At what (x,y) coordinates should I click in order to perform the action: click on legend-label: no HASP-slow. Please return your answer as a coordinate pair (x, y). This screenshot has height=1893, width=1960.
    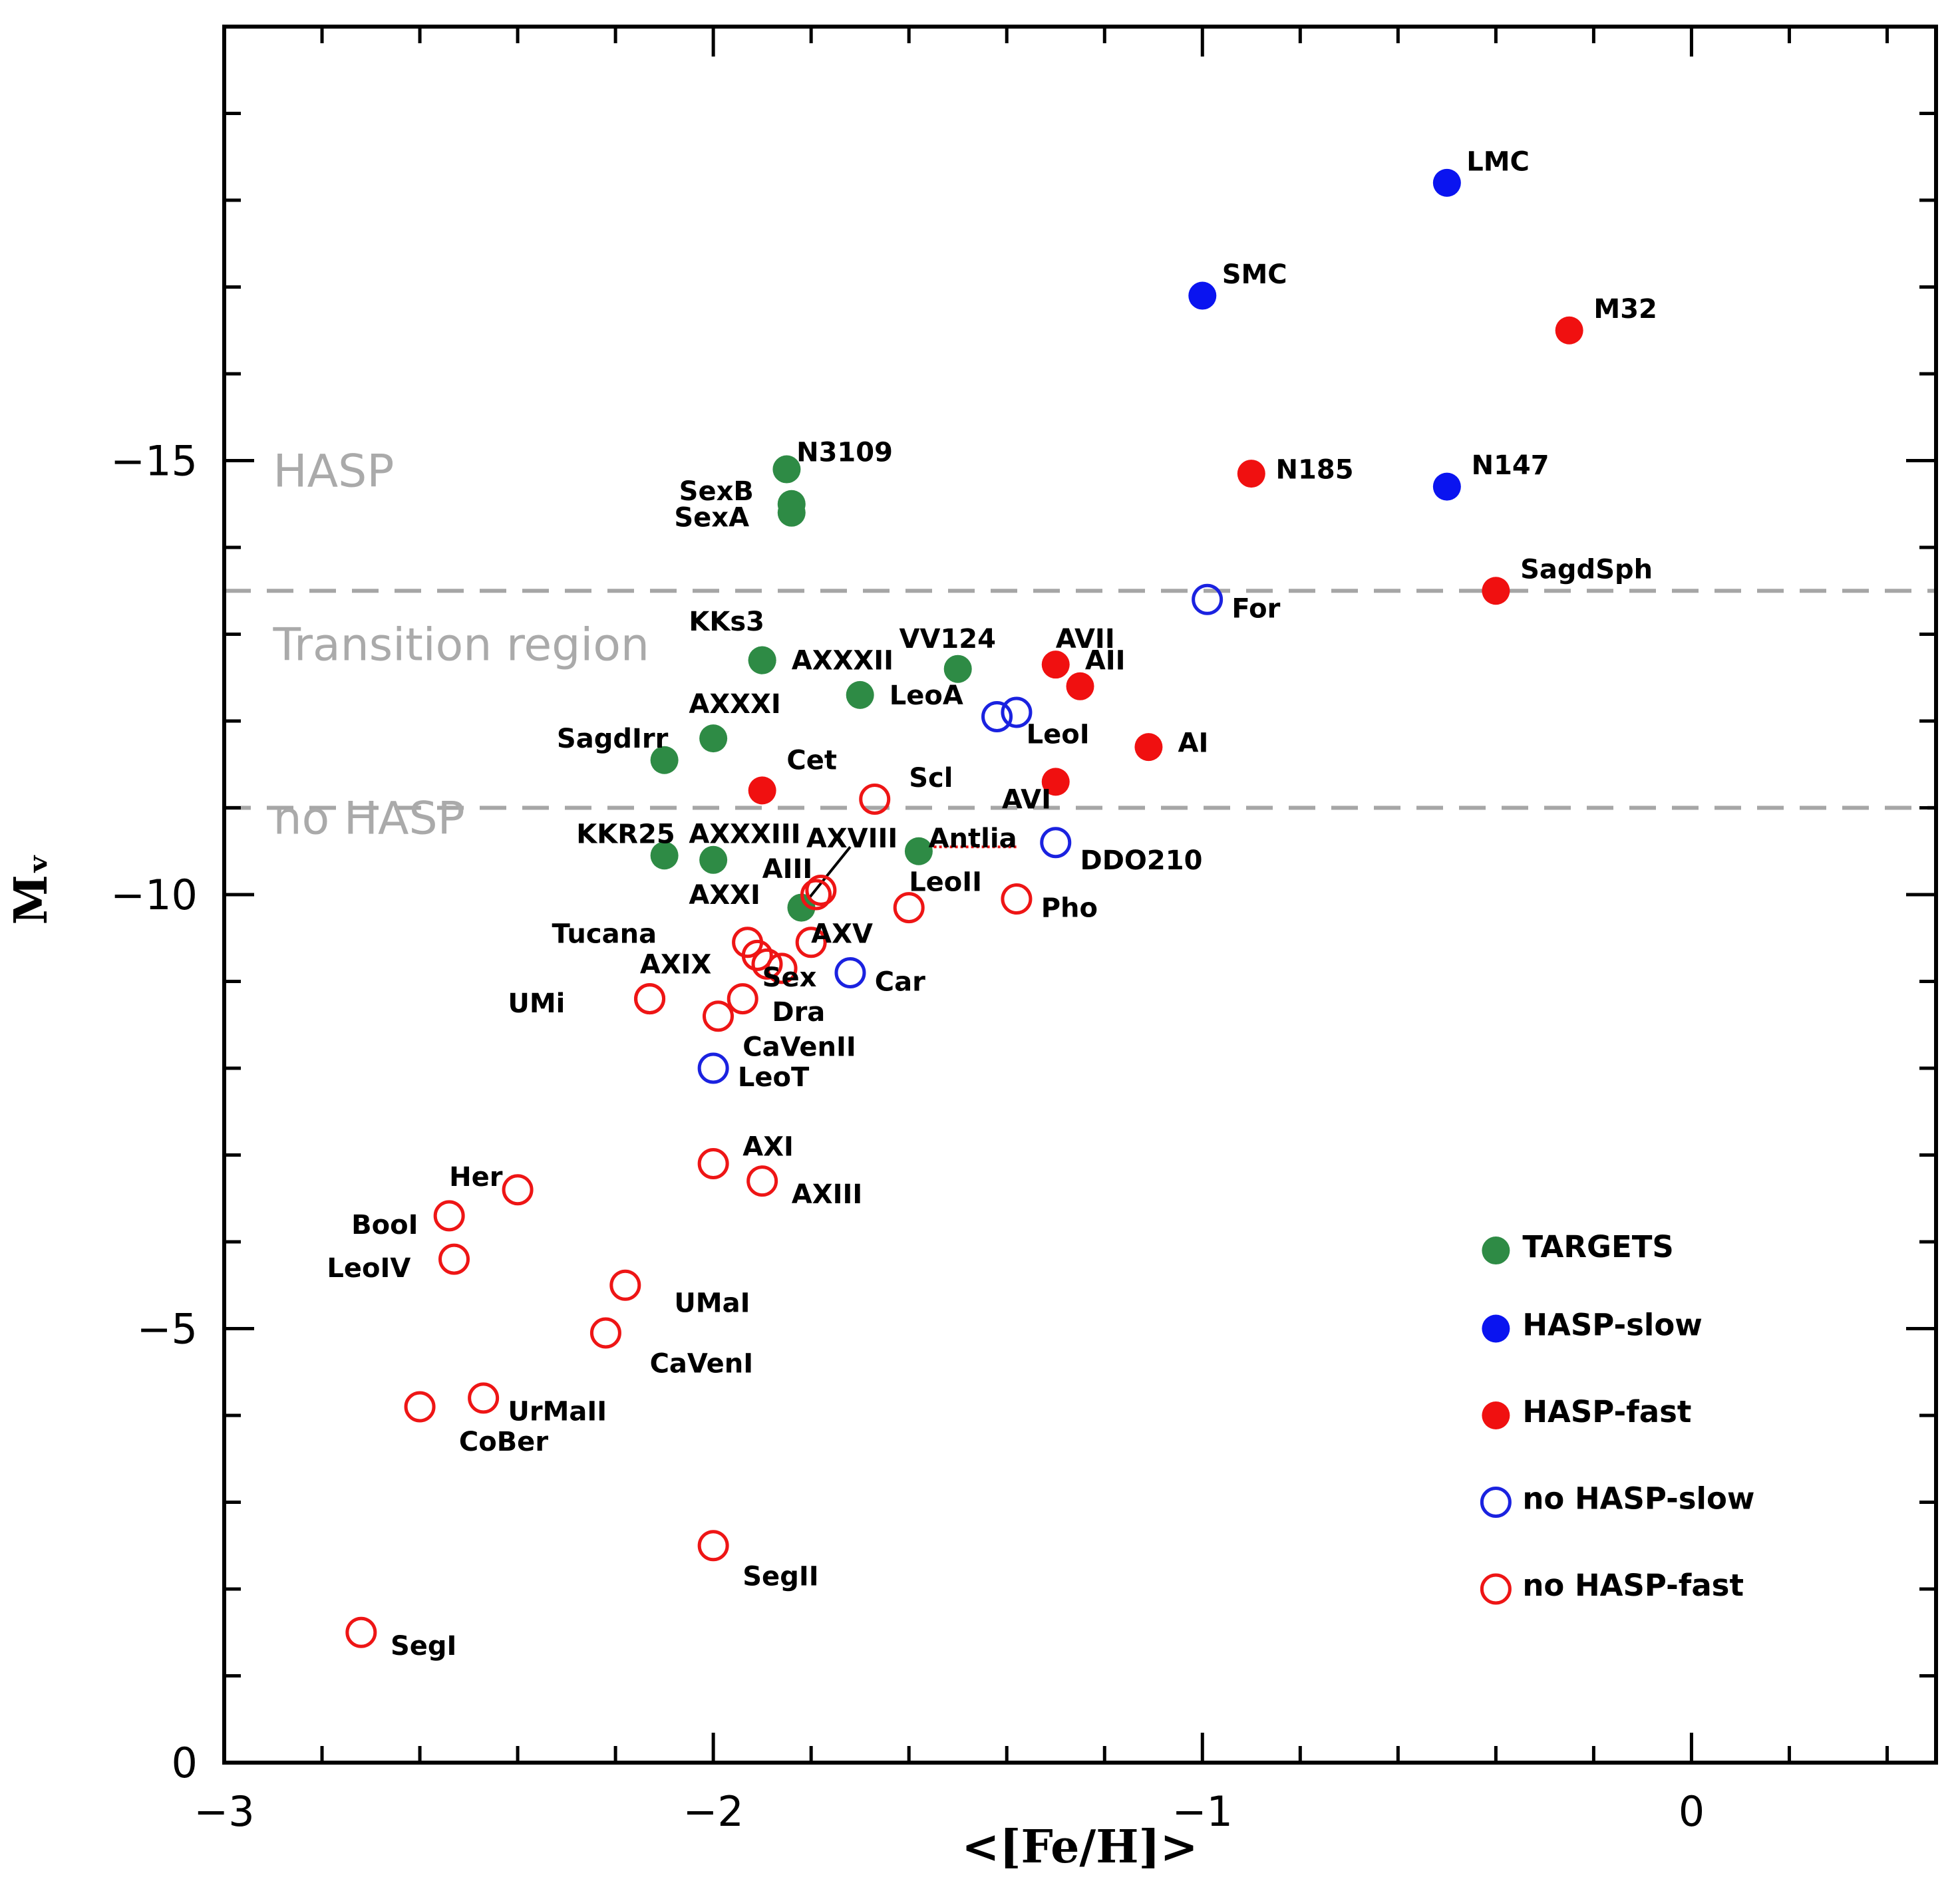
    Looking at the image, I should click on (1638, 1499).